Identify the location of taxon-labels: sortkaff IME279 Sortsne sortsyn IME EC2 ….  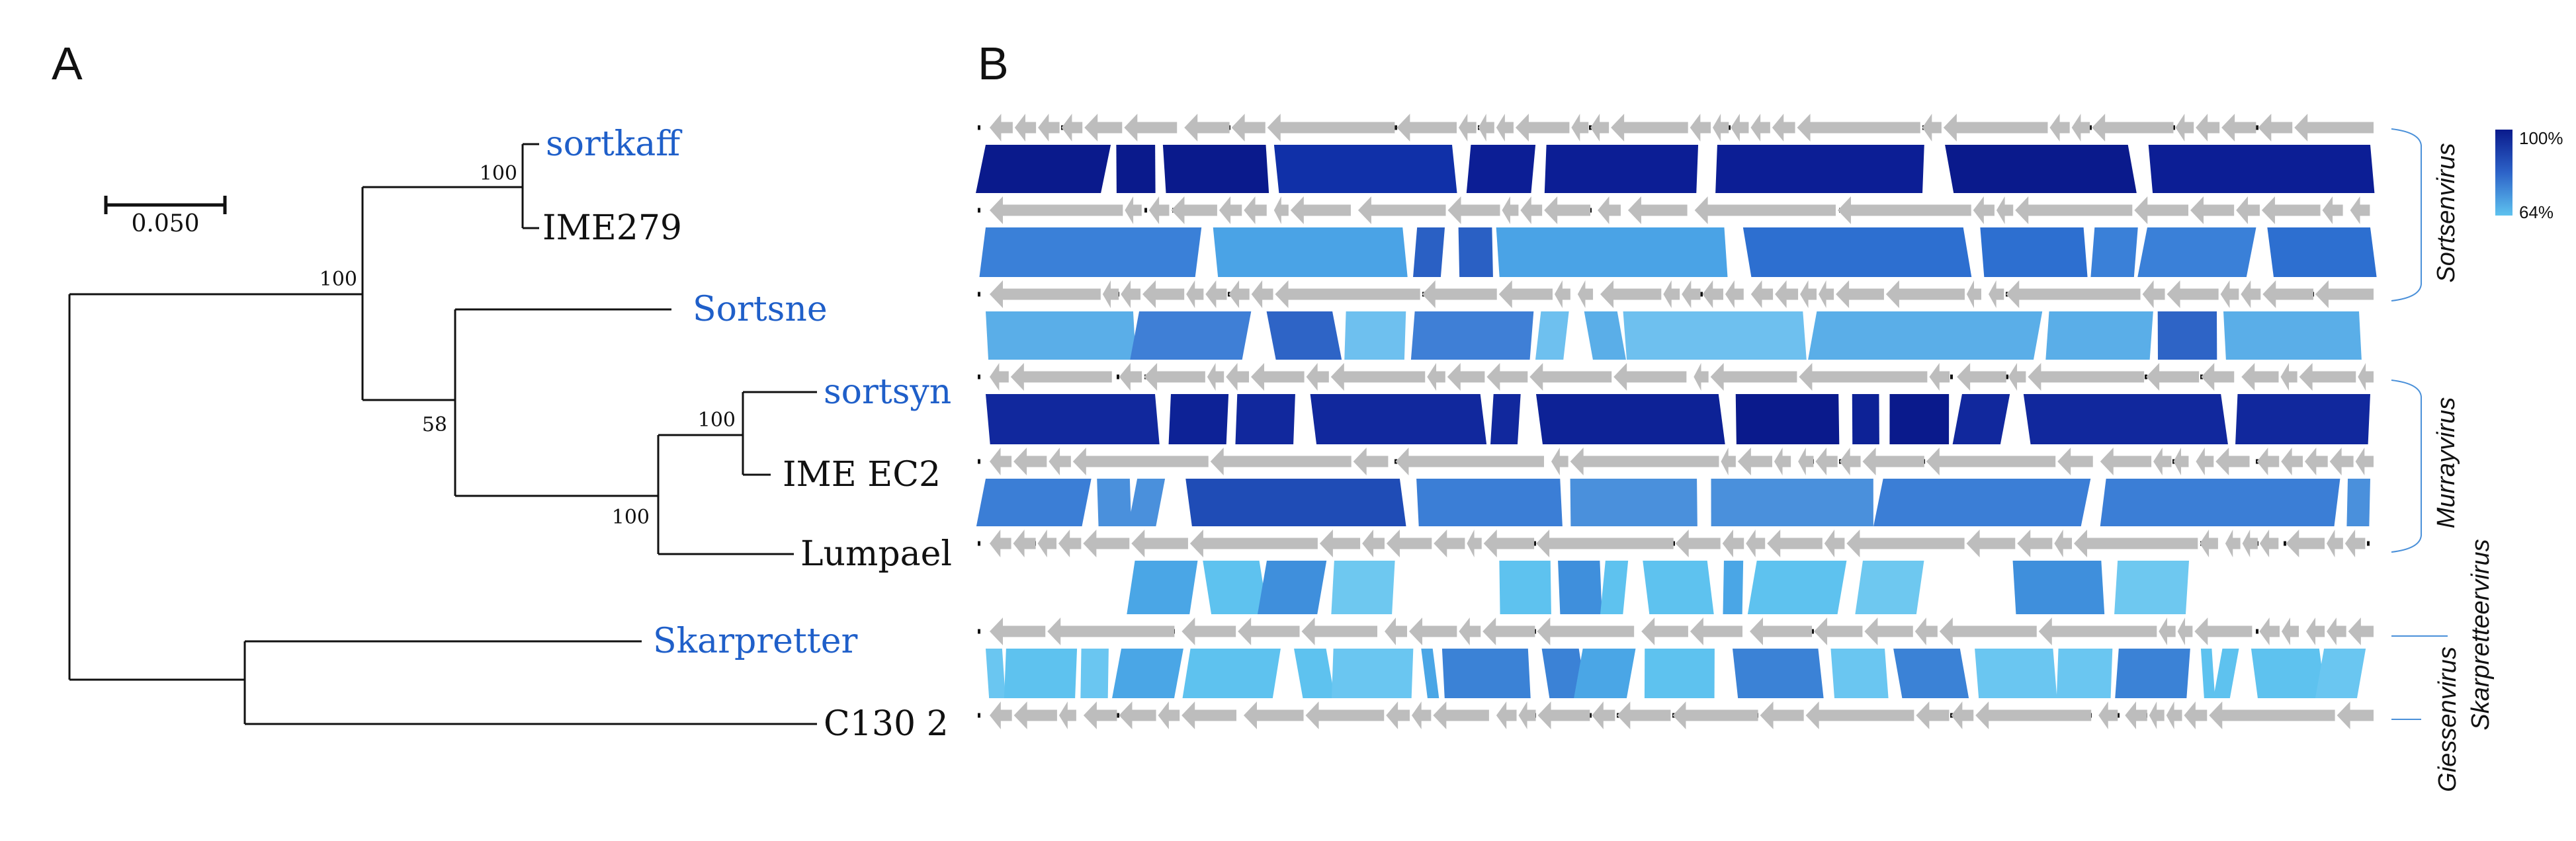
(747, 434).